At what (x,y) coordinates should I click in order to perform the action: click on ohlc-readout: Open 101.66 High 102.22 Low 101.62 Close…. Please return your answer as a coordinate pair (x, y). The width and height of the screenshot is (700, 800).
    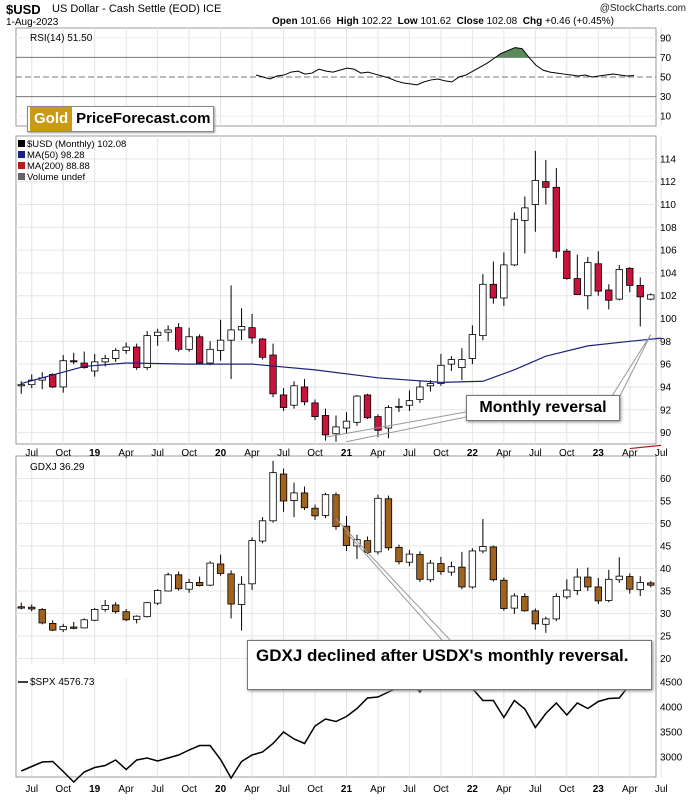
    Looking at the image, I should click on (443, 21).